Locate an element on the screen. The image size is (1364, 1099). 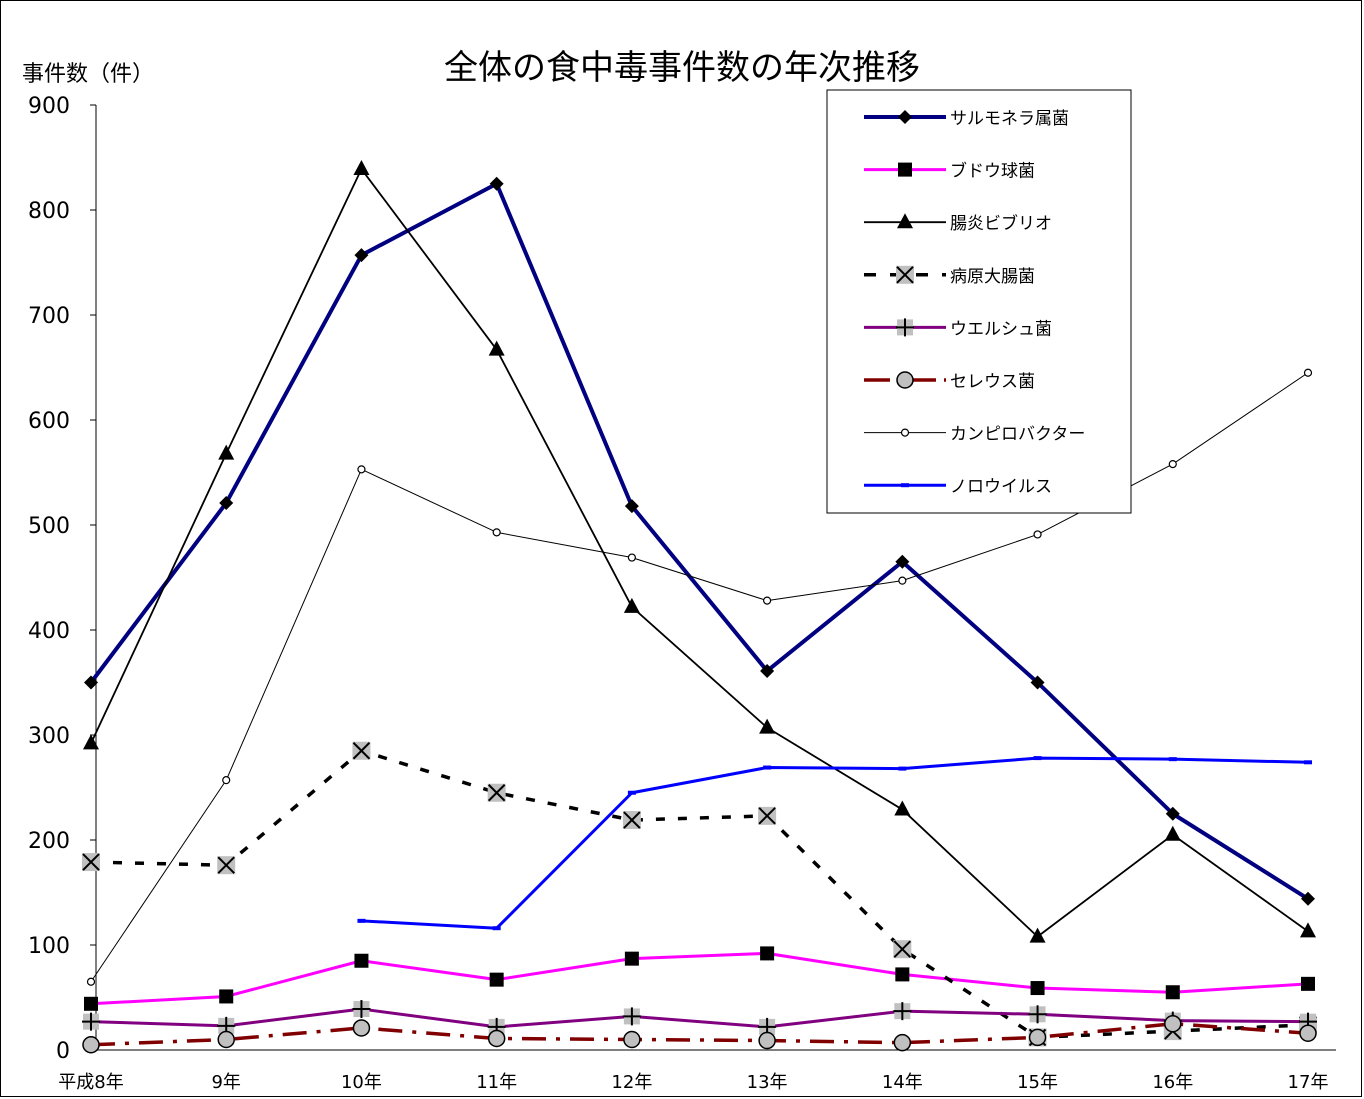
legend-label: カンピロバクター is located at coordinates (1017, 435).